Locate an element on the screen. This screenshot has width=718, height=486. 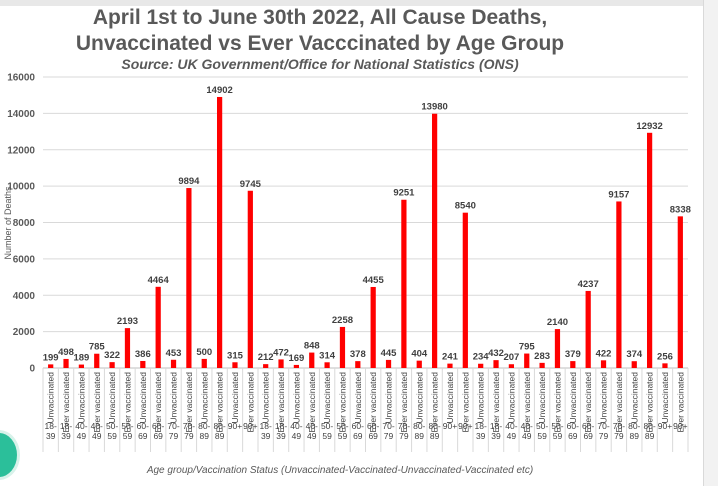
window-top-edge is located at coordinates (359, 3).